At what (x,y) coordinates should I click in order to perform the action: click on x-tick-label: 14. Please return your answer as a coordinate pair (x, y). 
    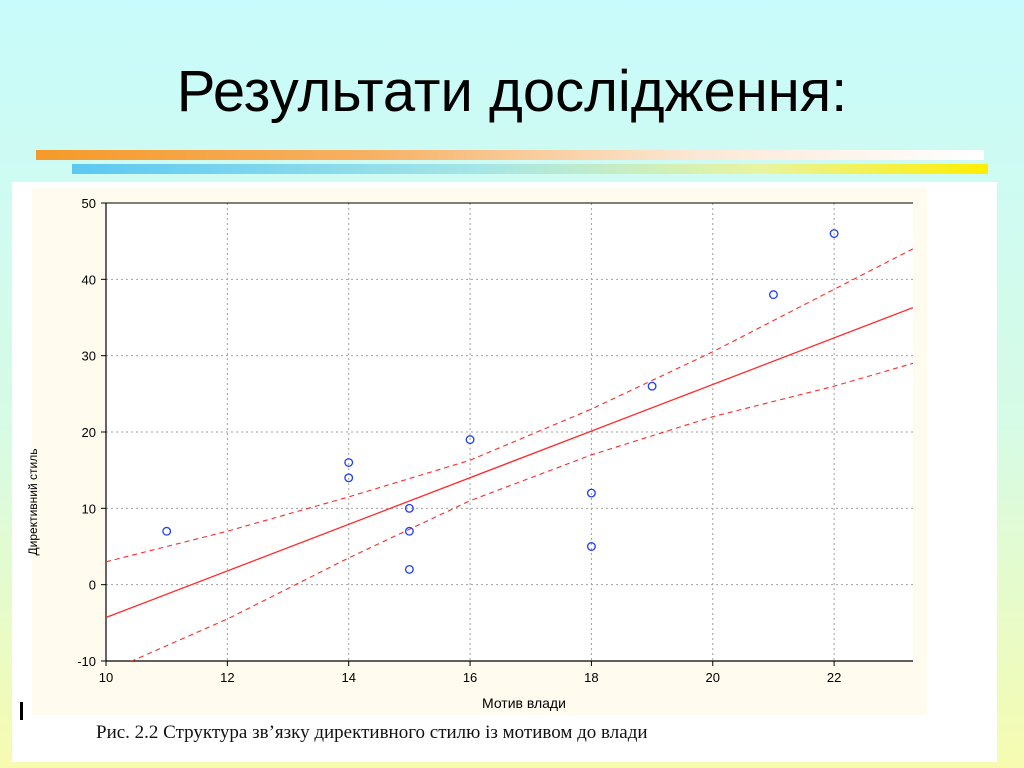
    Looking at the image, I should click on (348, 677).